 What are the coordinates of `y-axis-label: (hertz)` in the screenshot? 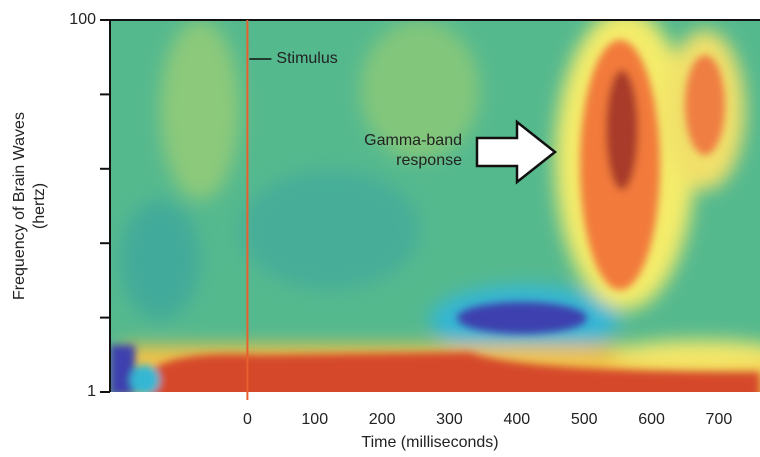 It's located at (39, 206).